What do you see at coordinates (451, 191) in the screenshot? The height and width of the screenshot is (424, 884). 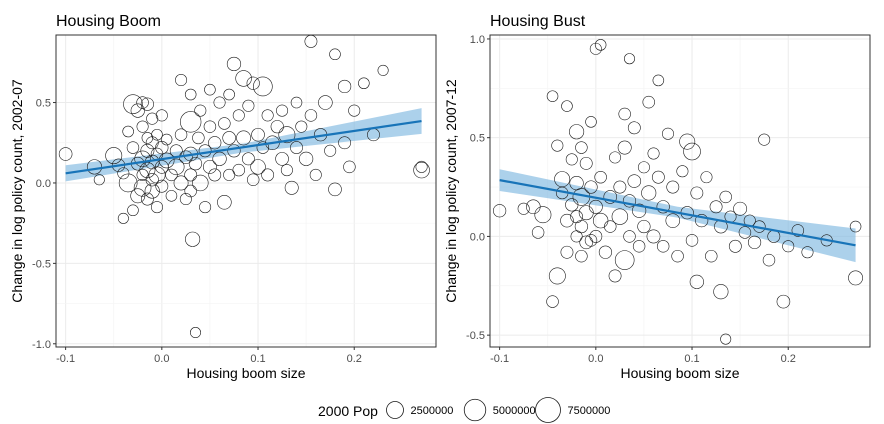 I see `y-axis-label: Change in log policy count, 2007-12` at bounding box center [451, 191].